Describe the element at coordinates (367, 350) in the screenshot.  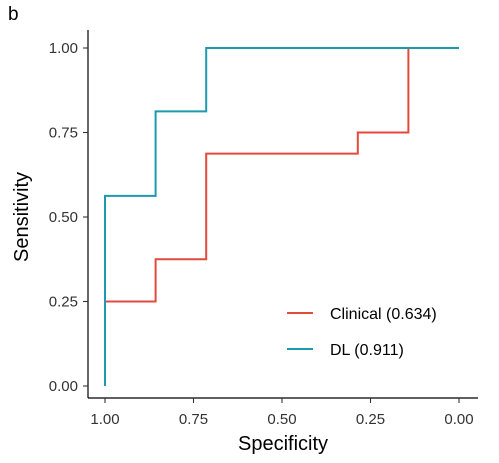
I see `legend-label: DL (0.911)` at that location.